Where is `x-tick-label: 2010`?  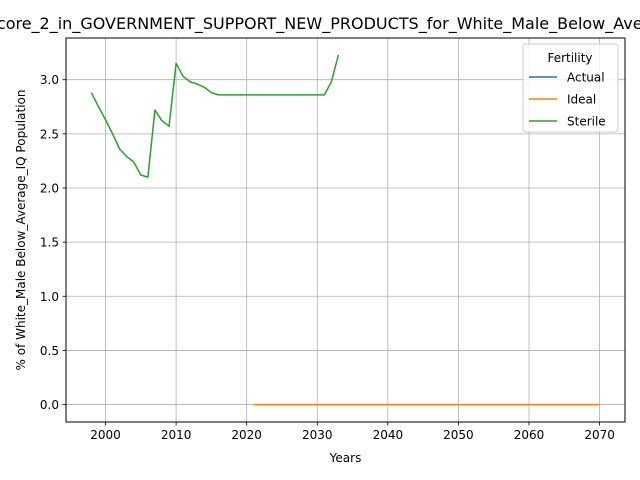 x-tick-label: 2010 is located at coordinates (176, 435).